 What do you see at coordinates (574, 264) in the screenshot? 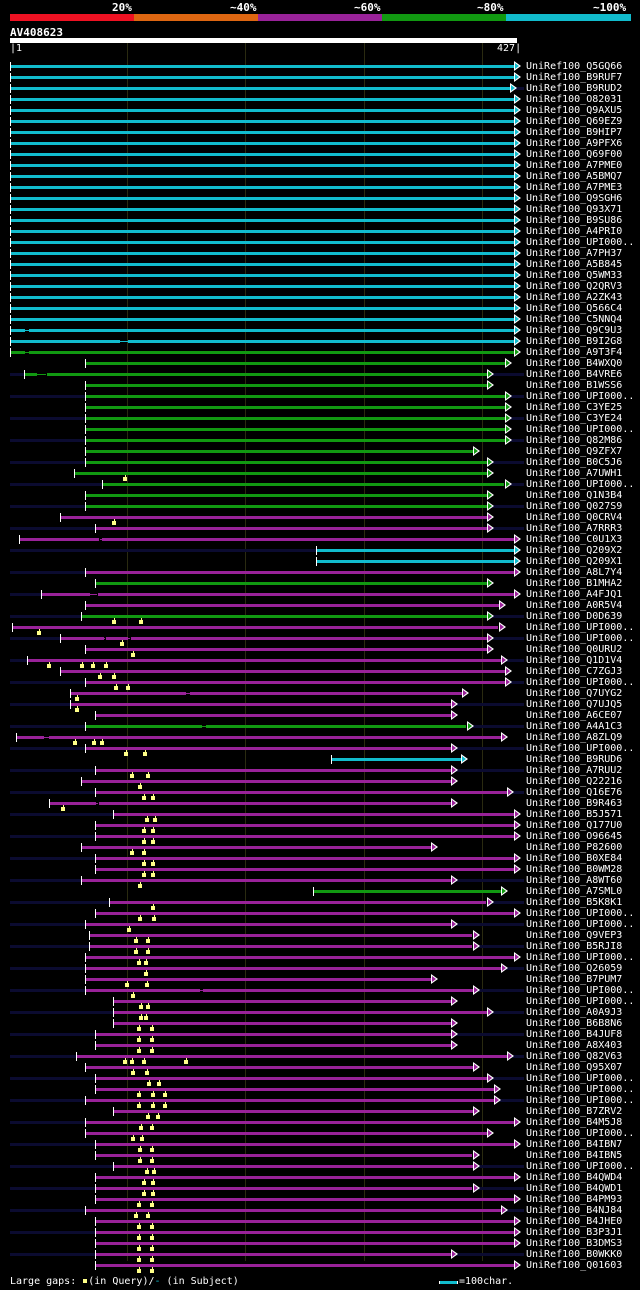
I see `hit-label: UniRef100_A5B845` at bounding box center [574, 264].